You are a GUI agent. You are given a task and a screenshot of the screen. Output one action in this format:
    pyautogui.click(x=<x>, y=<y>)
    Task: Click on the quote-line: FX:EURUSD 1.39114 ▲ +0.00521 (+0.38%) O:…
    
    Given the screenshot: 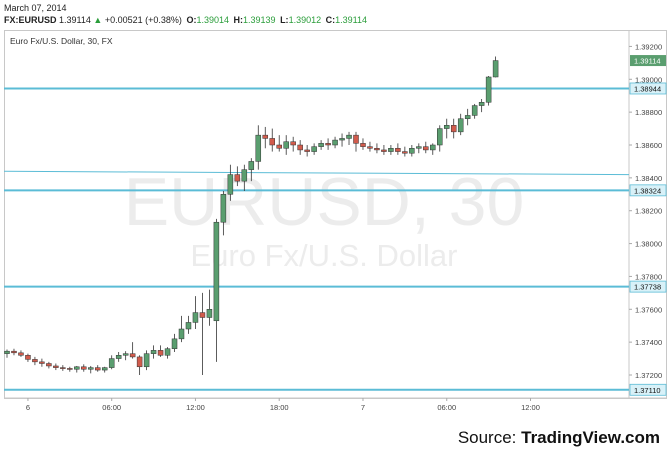 What is the action you would take?
    pyautogui.click(x=185, y=20)
    